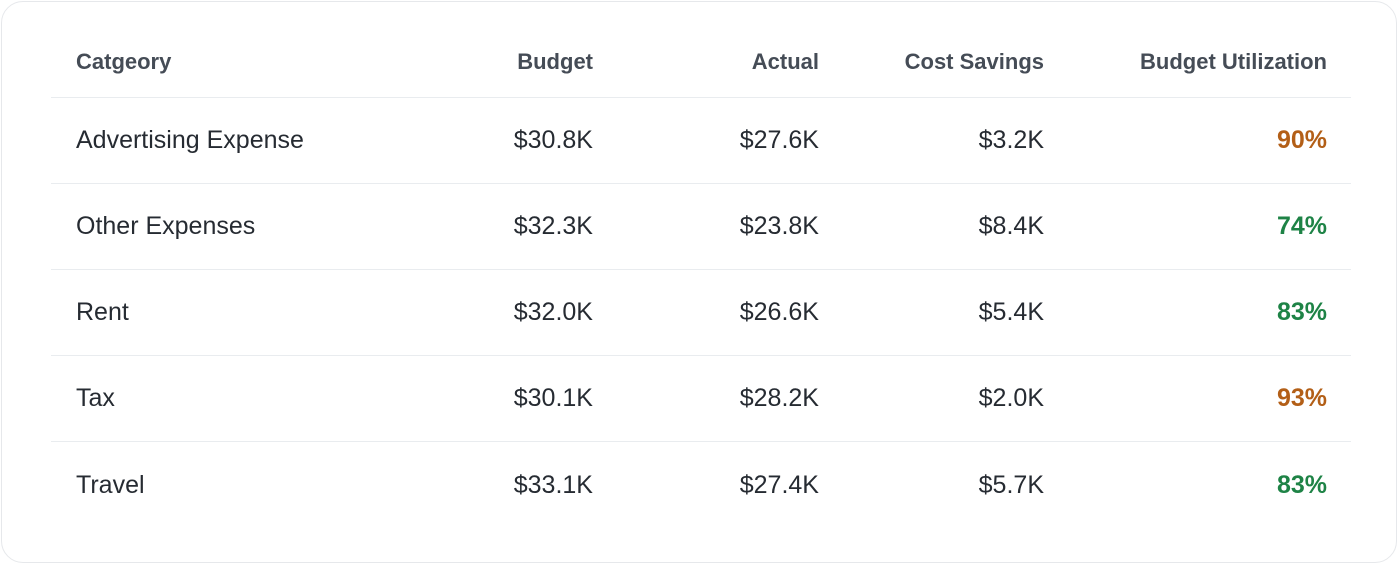  I want to click on cell-category: Tax, so click(95, 398).